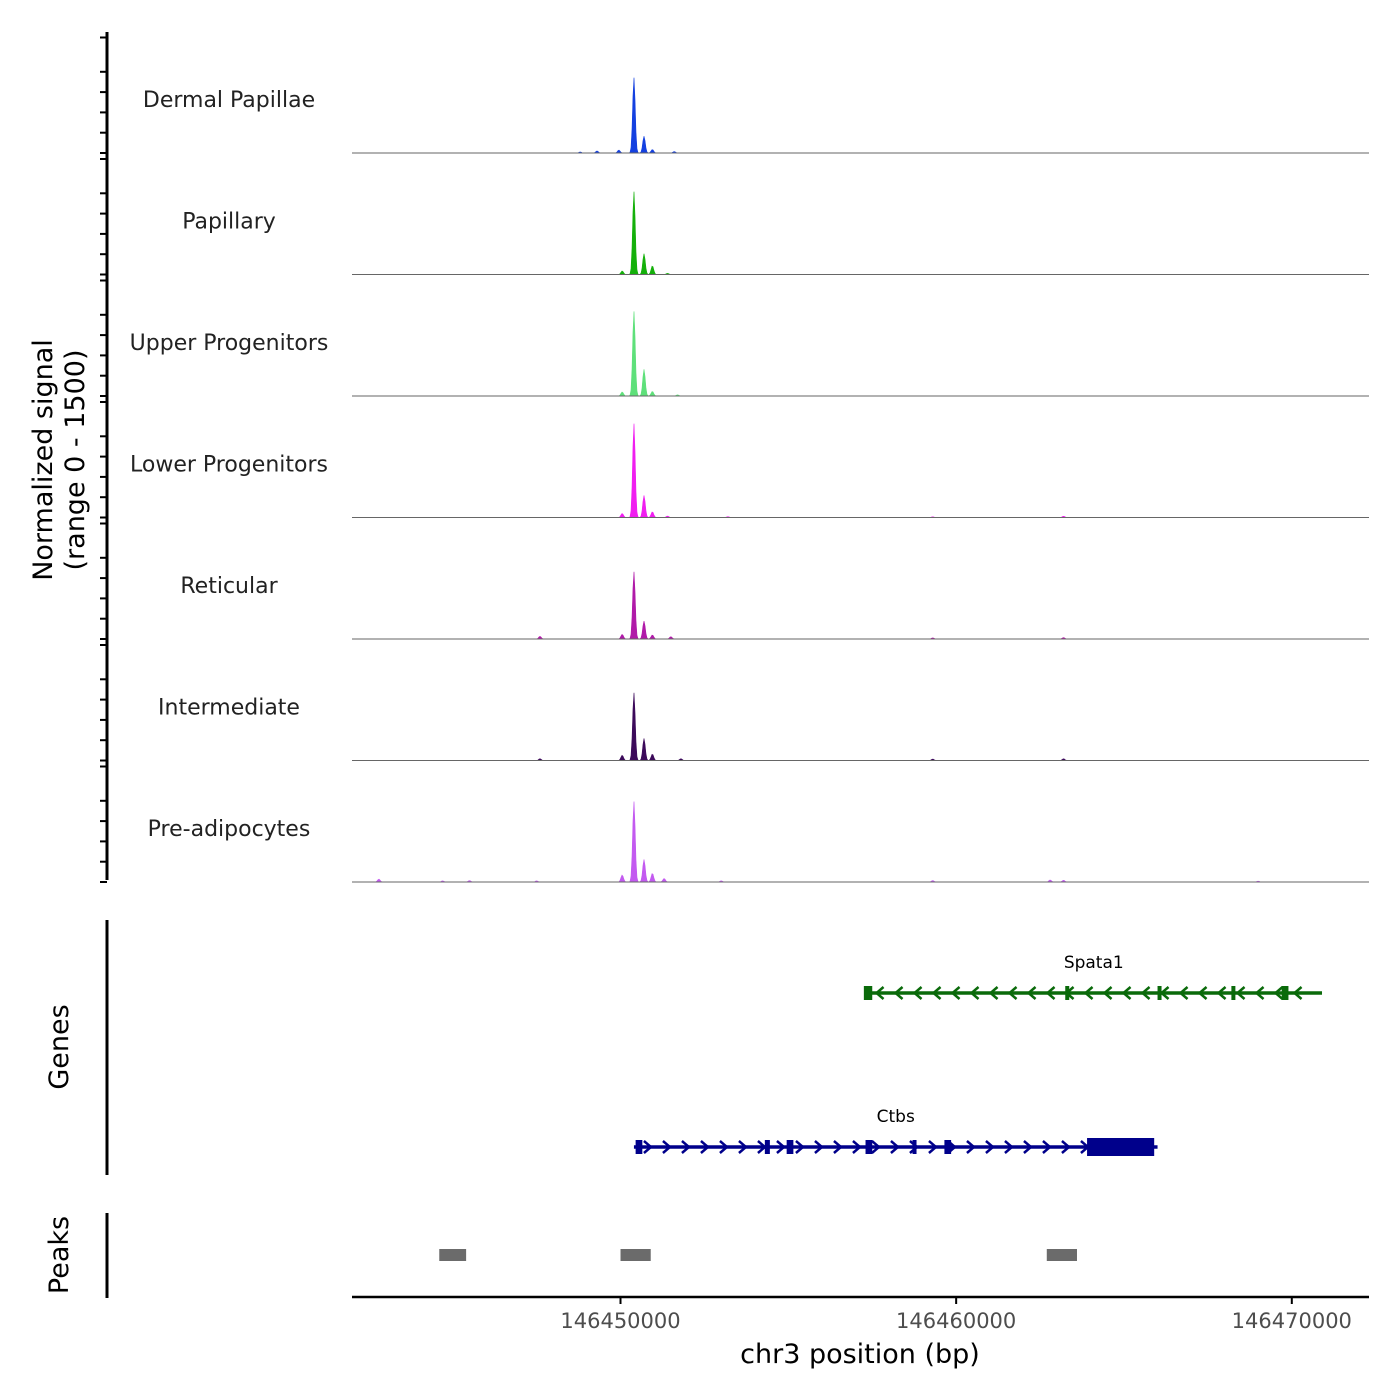 This screenshot has width=1400, height=1400. I want to click on track-upper-progenitors: Upper Progenitors, so click(749, 354).